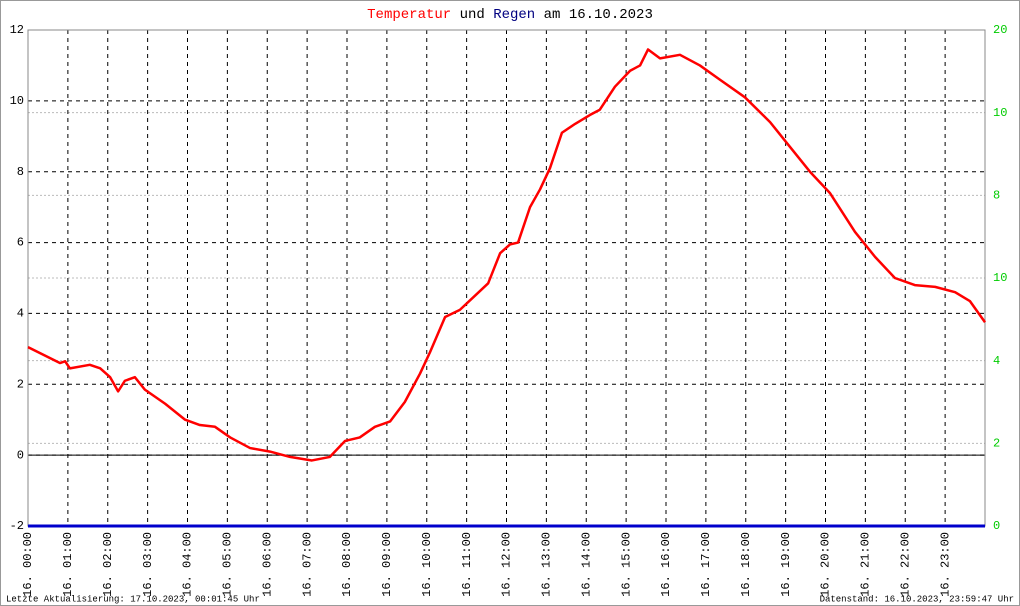  I want to click on x-tick-label: 16. 03:00, so click(148, 564).